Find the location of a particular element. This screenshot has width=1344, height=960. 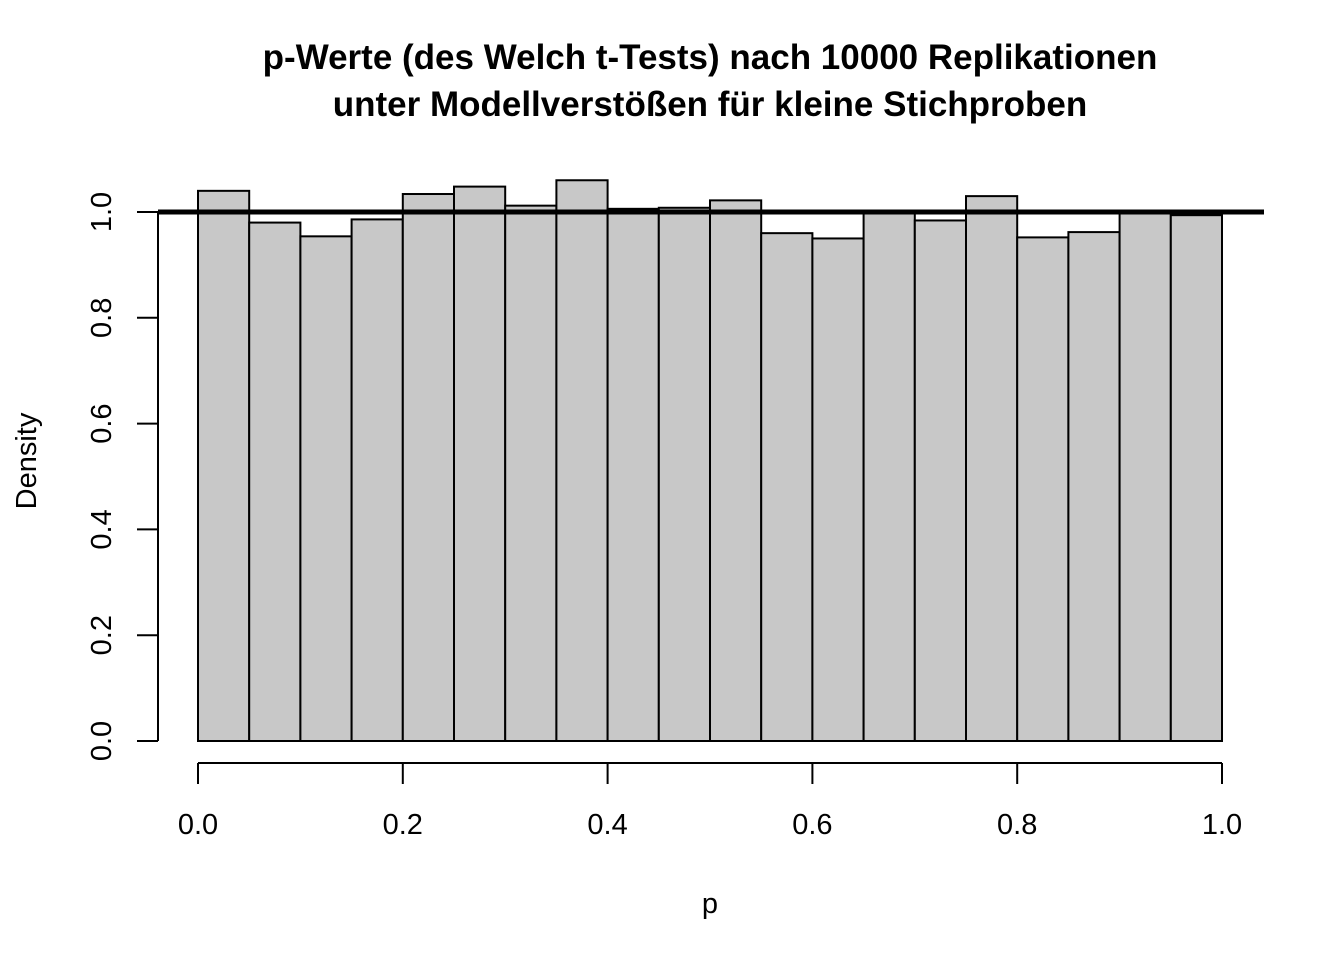

x-tick-label: 0.4 is located at coordinates (607, 825).